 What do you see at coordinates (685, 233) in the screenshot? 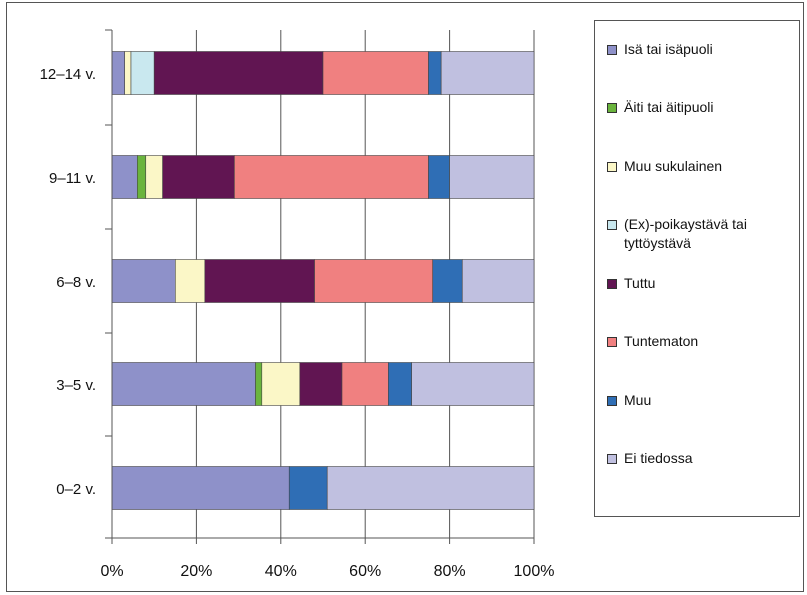
I see `legend-label: (Ex)-poikaystävä tai tyttöystävä` at bounding box center [685, 233].